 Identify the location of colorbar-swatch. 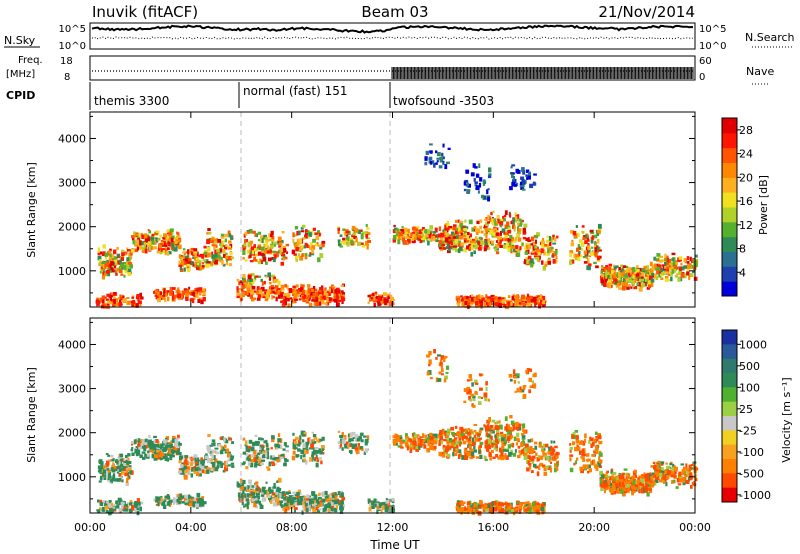
(729, 126).